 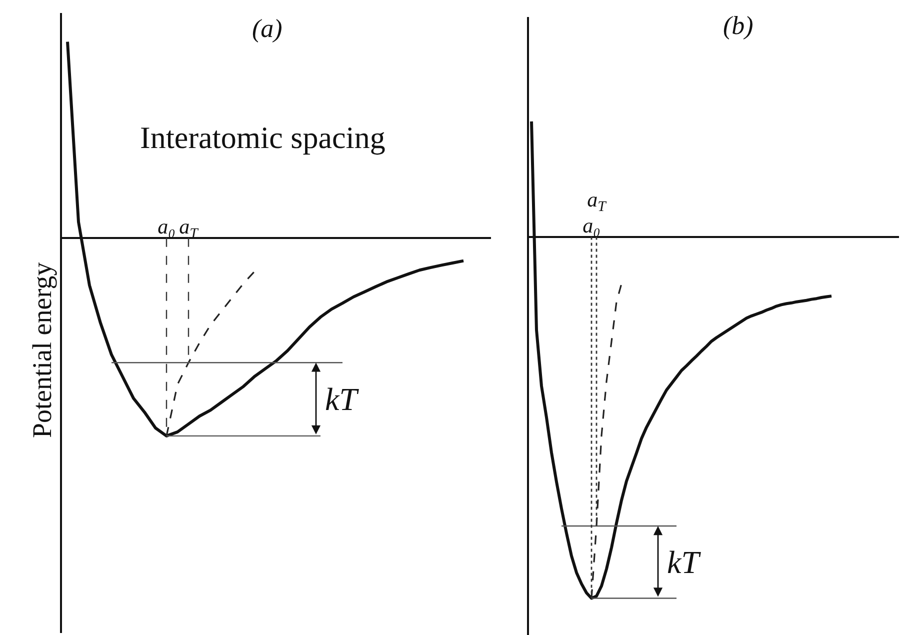 I want to click on chart-title: (a), so click(x=267, y=28).